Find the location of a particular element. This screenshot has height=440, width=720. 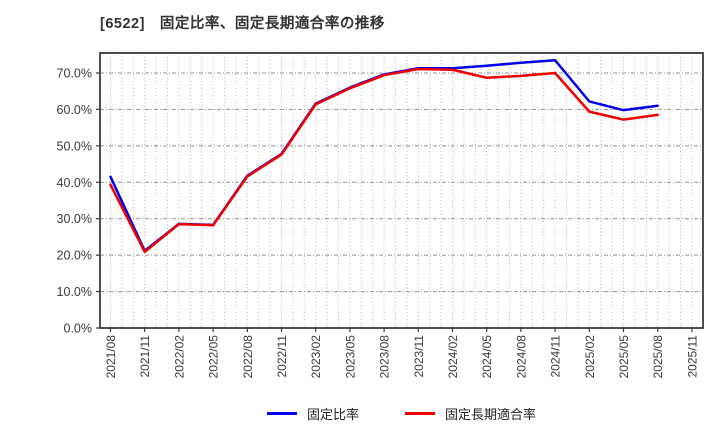

legend: 固定比率 固定長期適合率 is located at coordinates (401, 413).